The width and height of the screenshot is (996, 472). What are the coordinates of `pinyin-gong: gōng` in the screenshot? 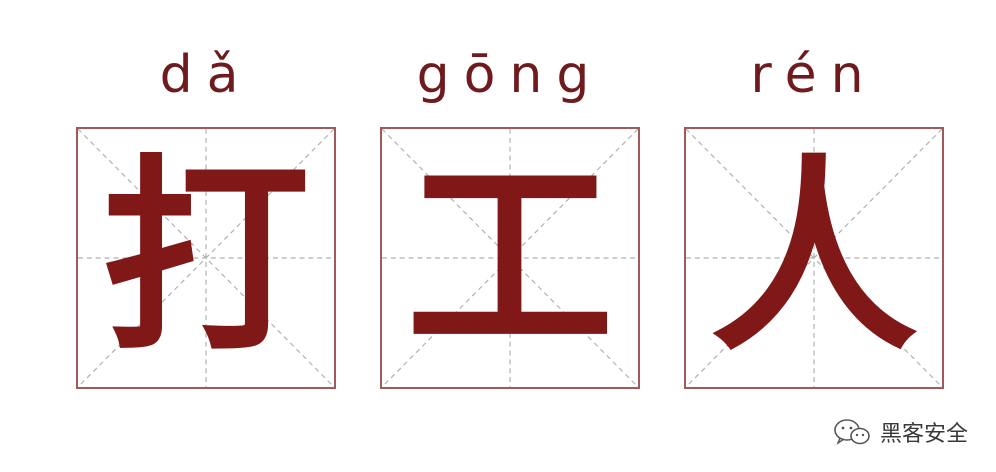 It's located at (510, 75).